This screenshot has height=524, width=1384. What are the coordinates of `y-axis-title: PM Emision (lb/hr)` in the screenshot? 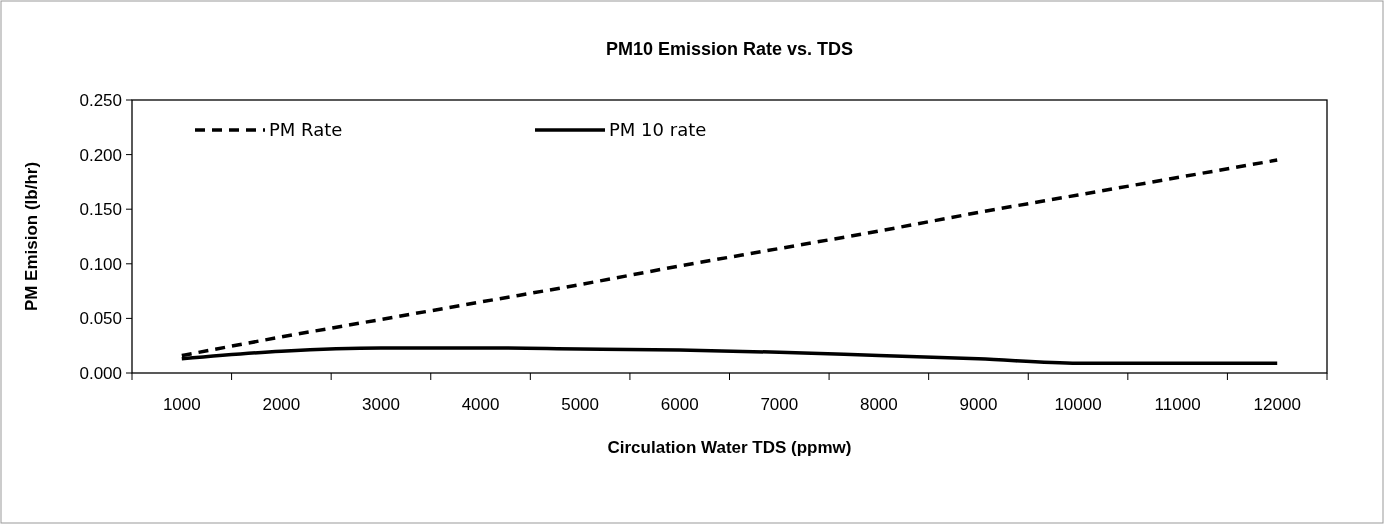 It's located at (31, 236).